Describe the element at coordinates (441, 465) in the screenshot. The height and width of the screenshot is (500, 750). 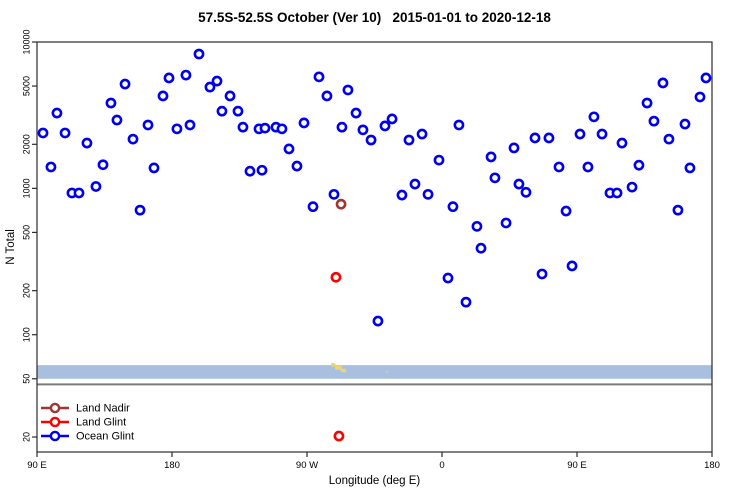
I see `x-tick-label: 0` at that location.